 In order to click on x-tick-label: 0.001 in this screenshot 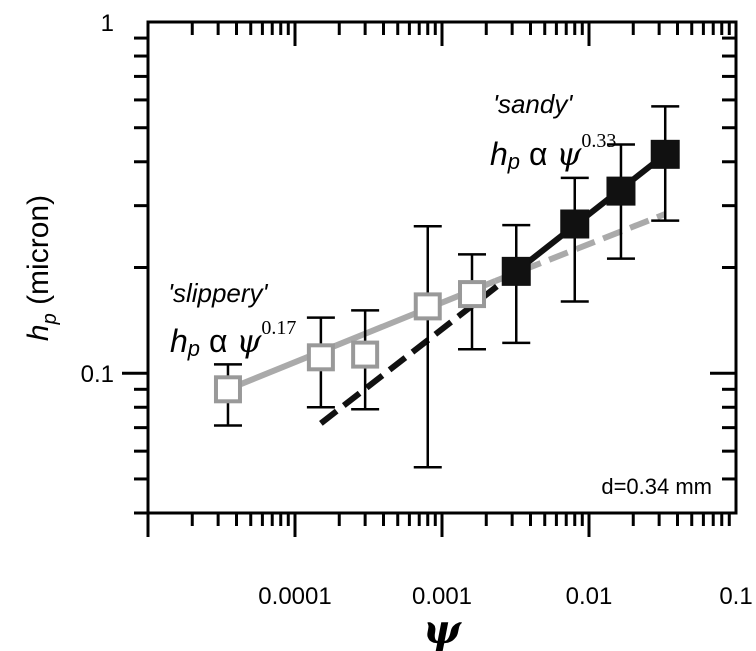, I will do `click(442, 596)`.